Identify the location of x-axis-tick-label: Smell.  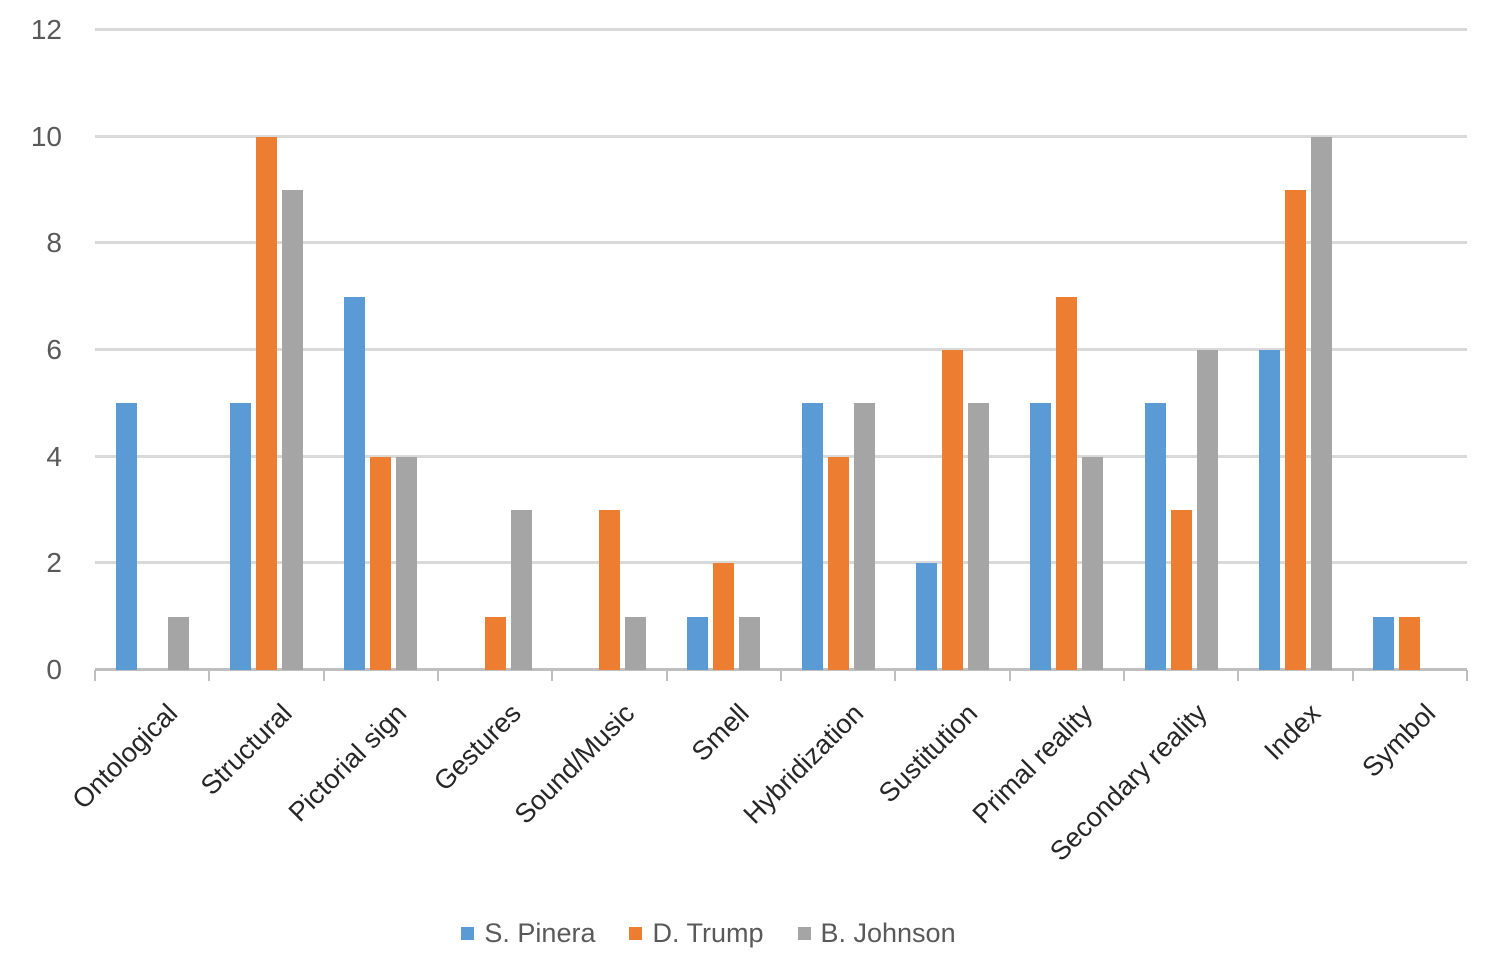
(721, 732).